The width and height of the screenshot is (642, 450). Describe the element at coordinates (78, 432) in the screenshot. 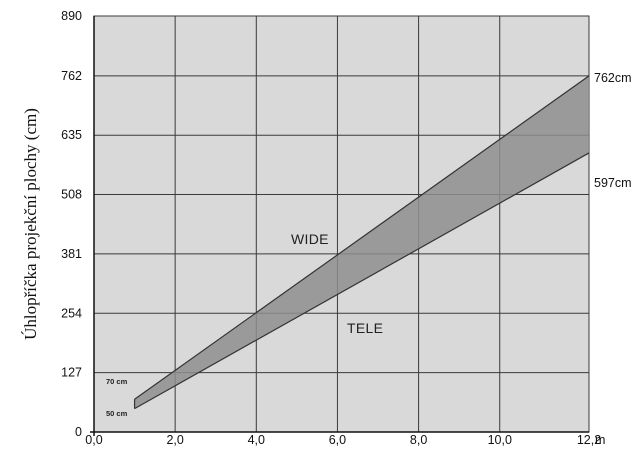

I see `y-tick-label: 0` at that location.